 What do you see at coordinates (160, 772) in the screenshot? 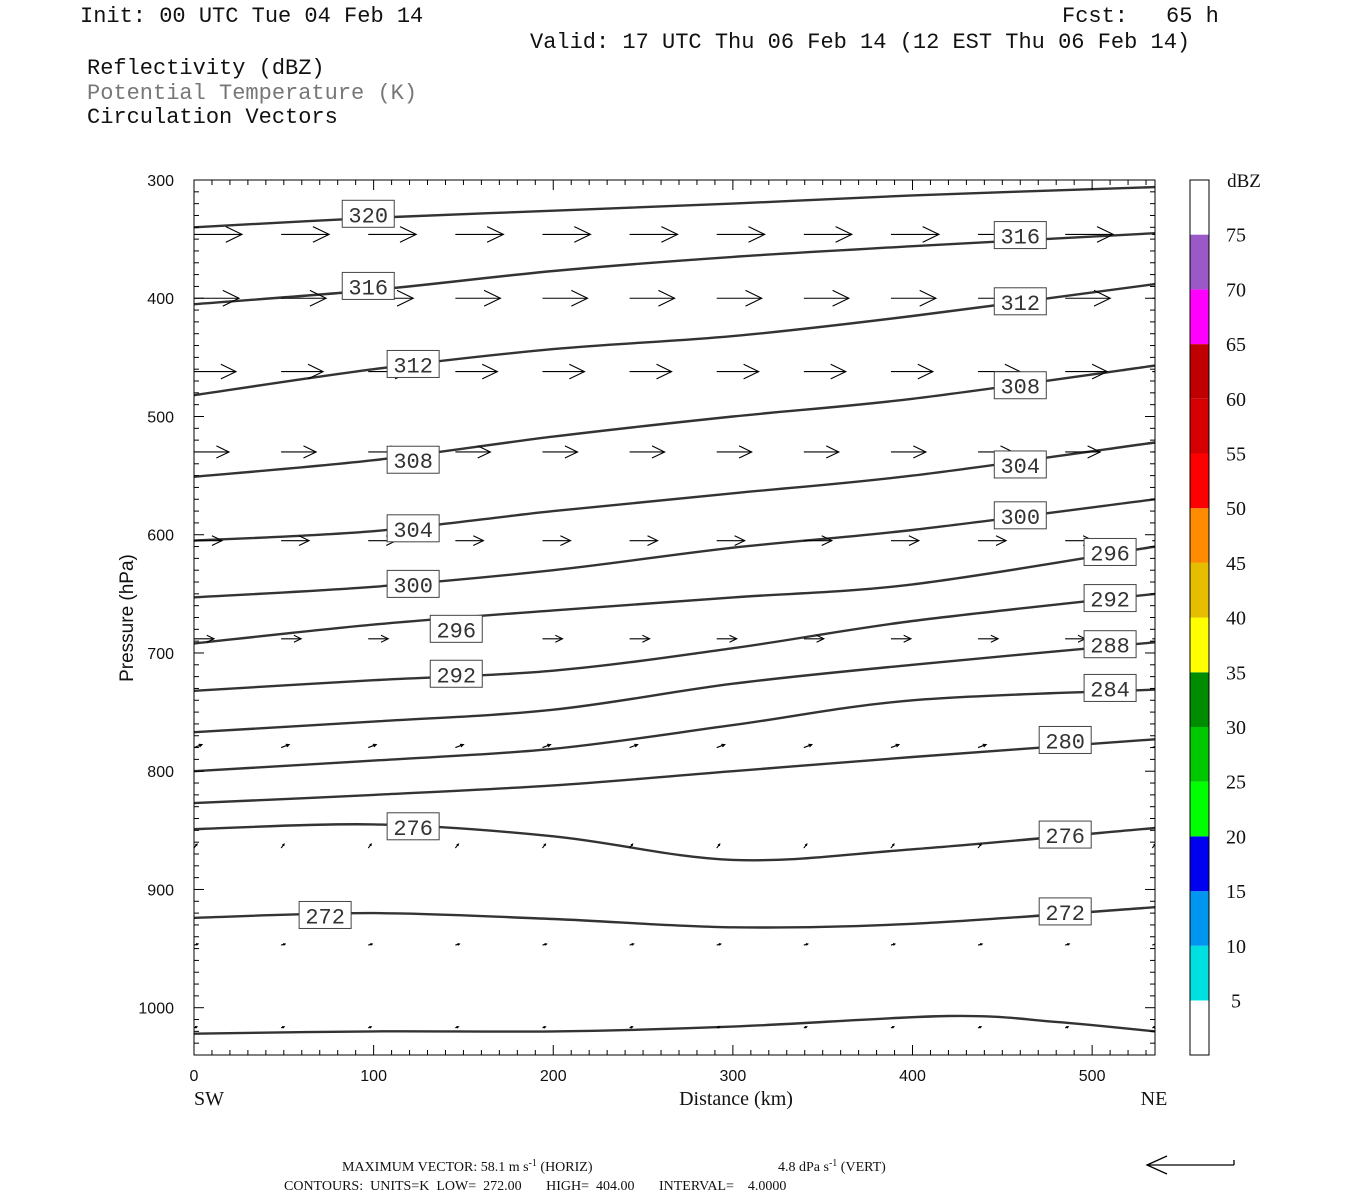
I see `y-tick-label: 800` at bounding box center [160, 772].